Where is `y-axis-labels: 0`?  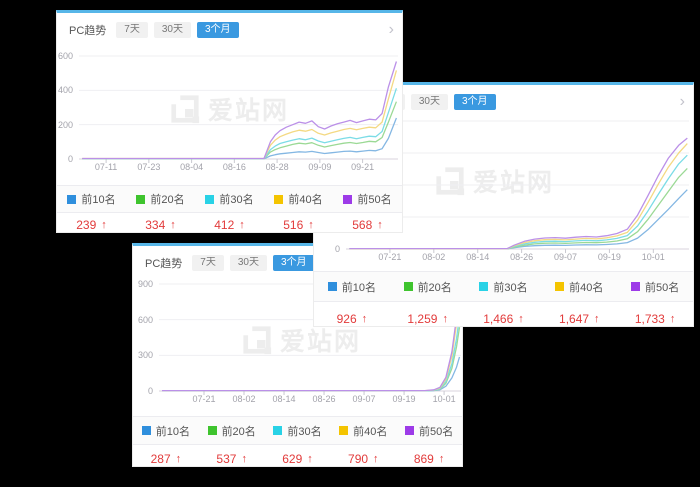 y-axis-labels: 0 is located at coordinates (330, 185).